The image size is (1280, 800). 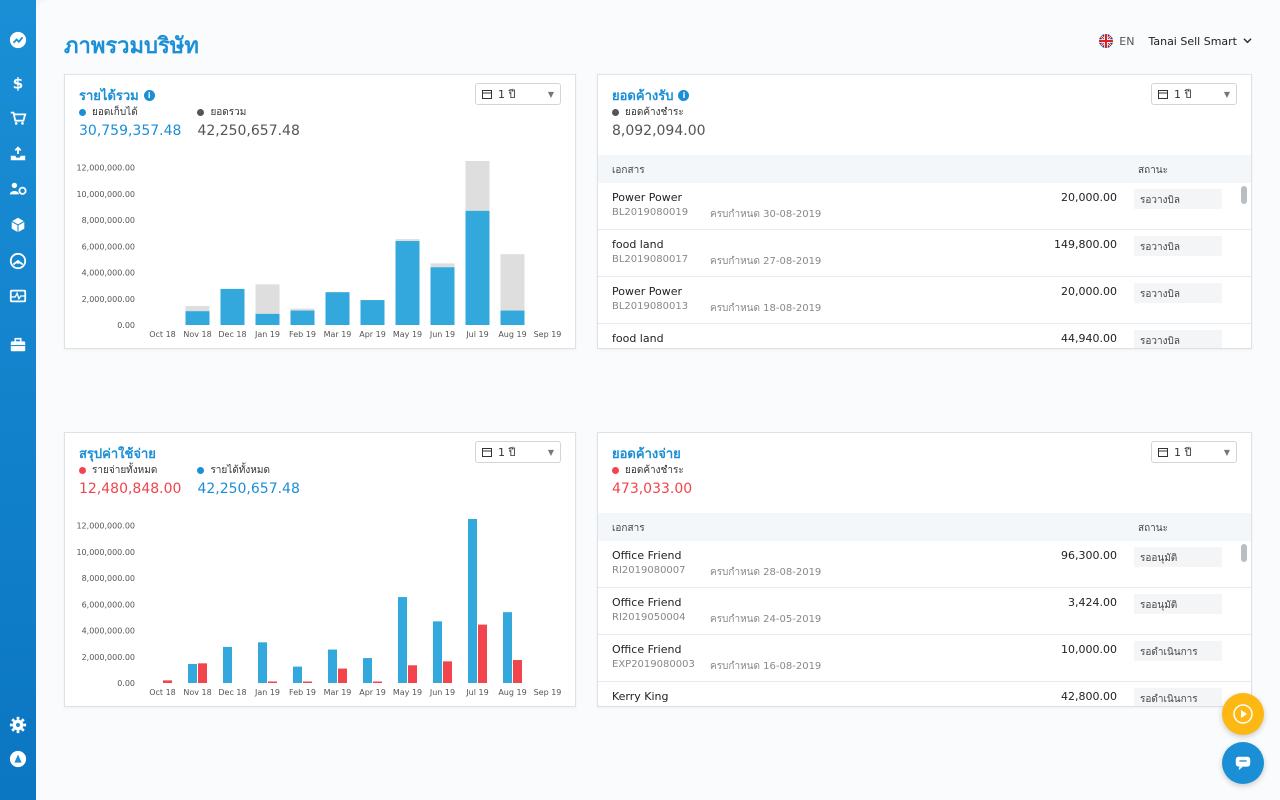 I want to click on box-icon, so click(x=18, y=225).